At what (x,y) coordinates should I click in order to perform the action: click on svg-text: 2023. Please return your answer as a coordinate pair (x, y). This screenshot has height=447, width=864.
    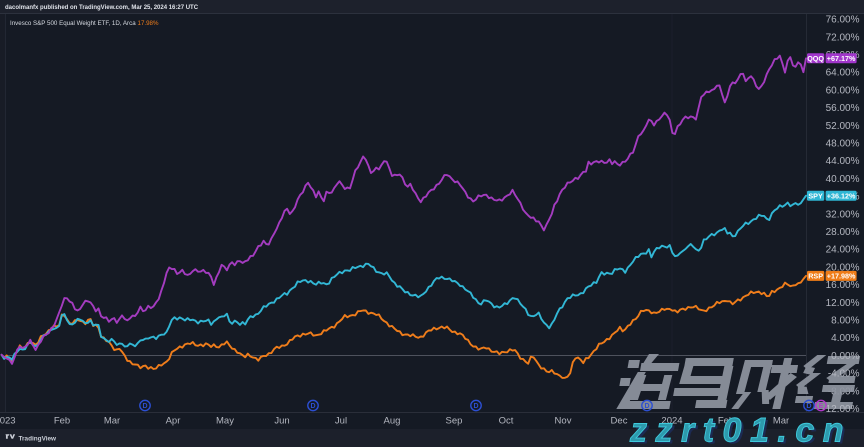
    Looking at the image, I should click on (8, 421).